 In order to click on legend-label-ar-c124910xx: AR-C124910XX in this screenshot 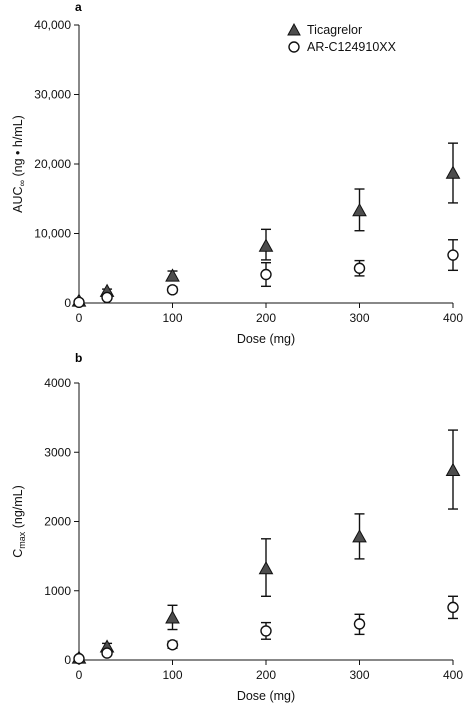, I will do `click(352, 47)`.